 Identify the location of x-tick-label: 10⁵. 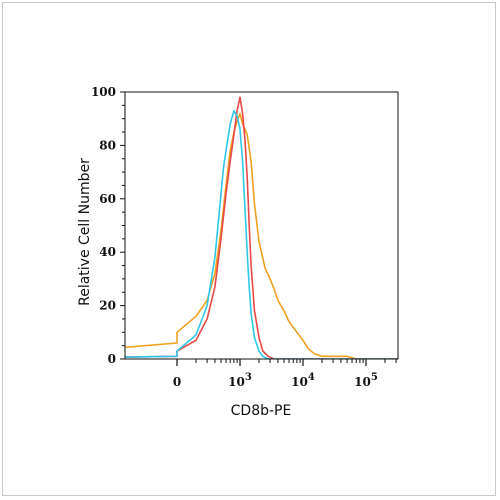
(366, 380).